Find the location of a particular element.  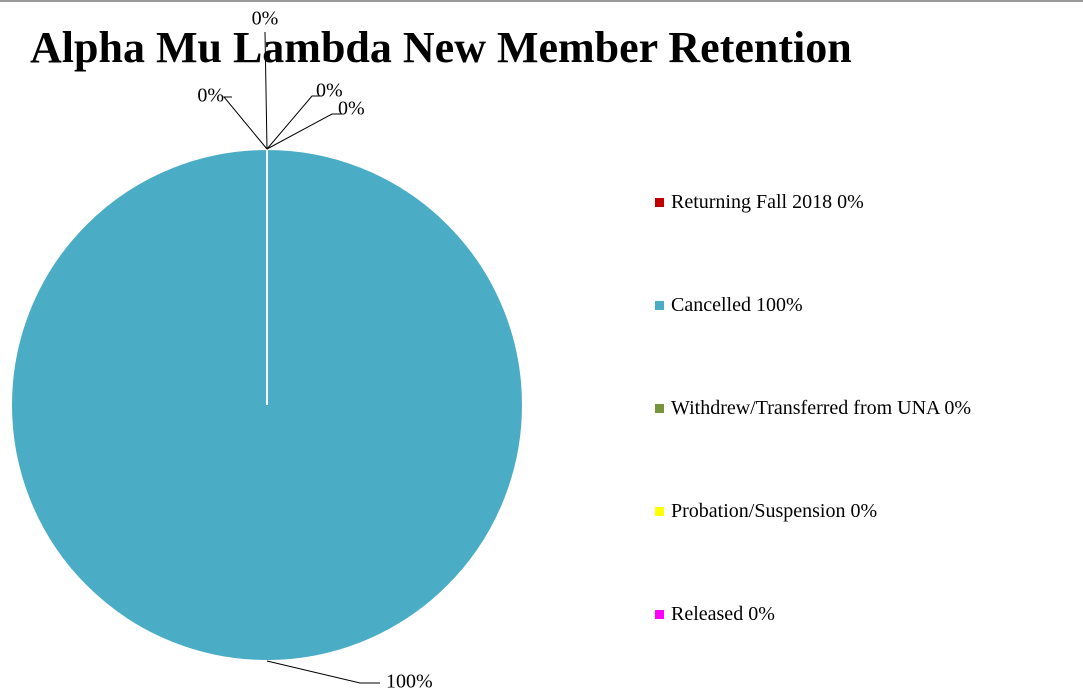

data-label: 100% is located at coordinates (409, 681).